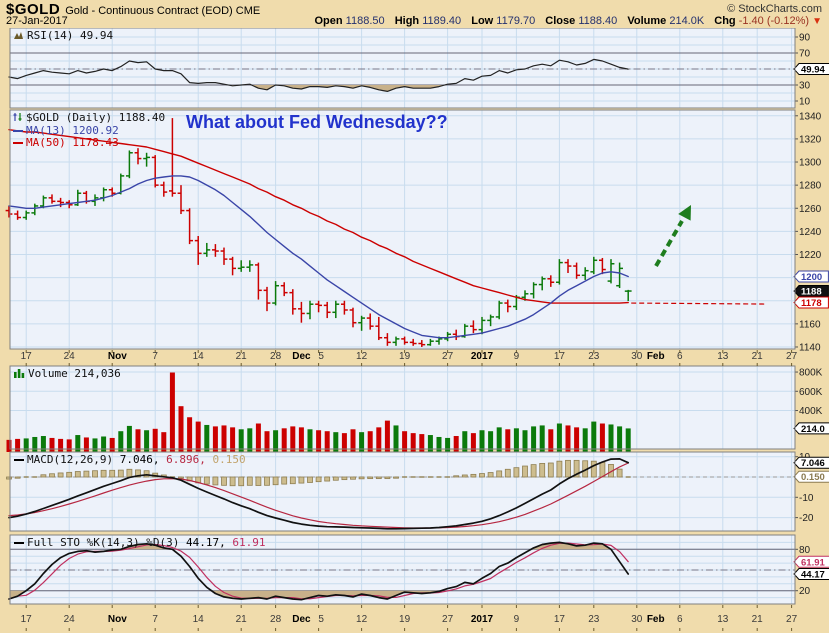  Describe the element at coordinates (70, 356) in the screenshot. I see `svg-text: 24` at that location.